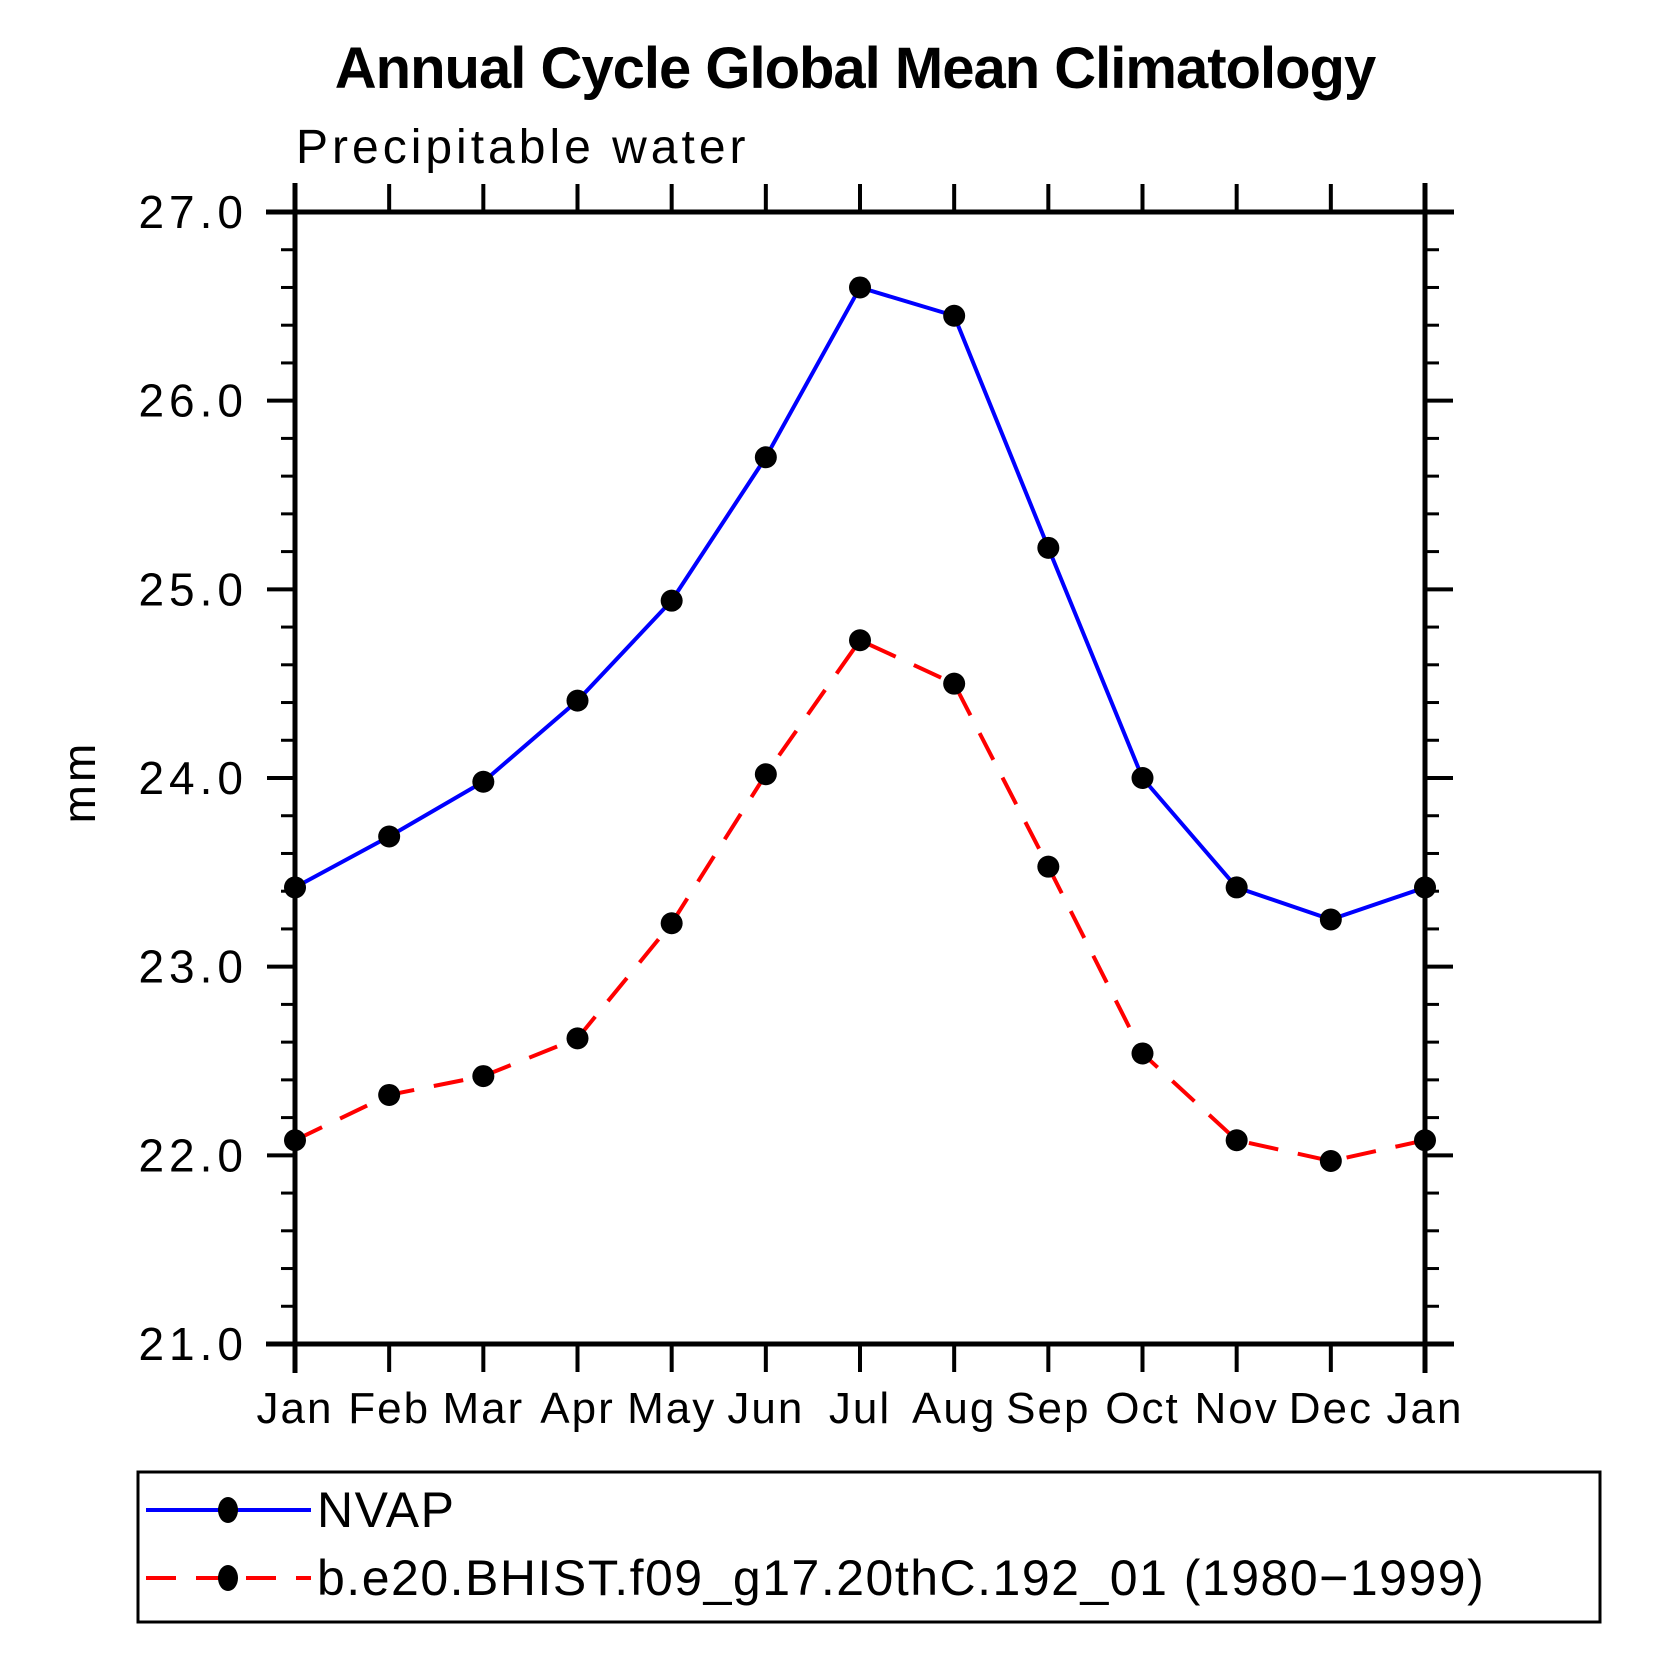 The width and height of the screenshot is (1663, 1663). What do you see at coordinates (193, 401) in the screenshot?
I see `y-tick-label: 26.0` at bounding box center [193, 401].